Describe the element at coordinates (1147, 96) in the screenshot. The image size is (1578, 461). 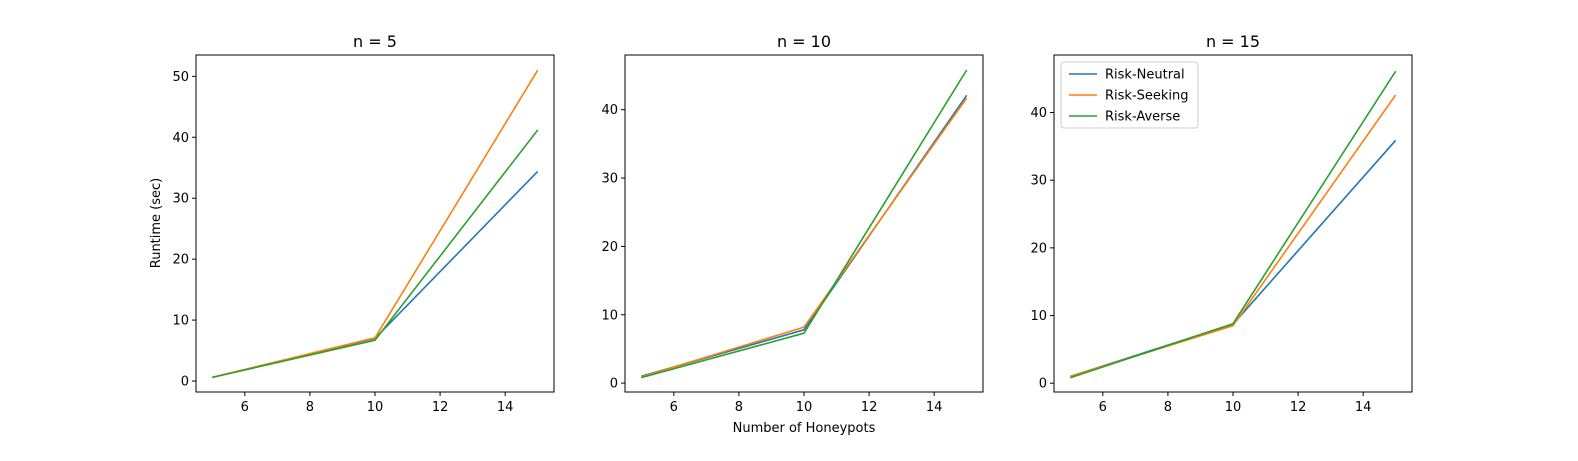
I see `legend-label: Risk-Seeking` at that location.